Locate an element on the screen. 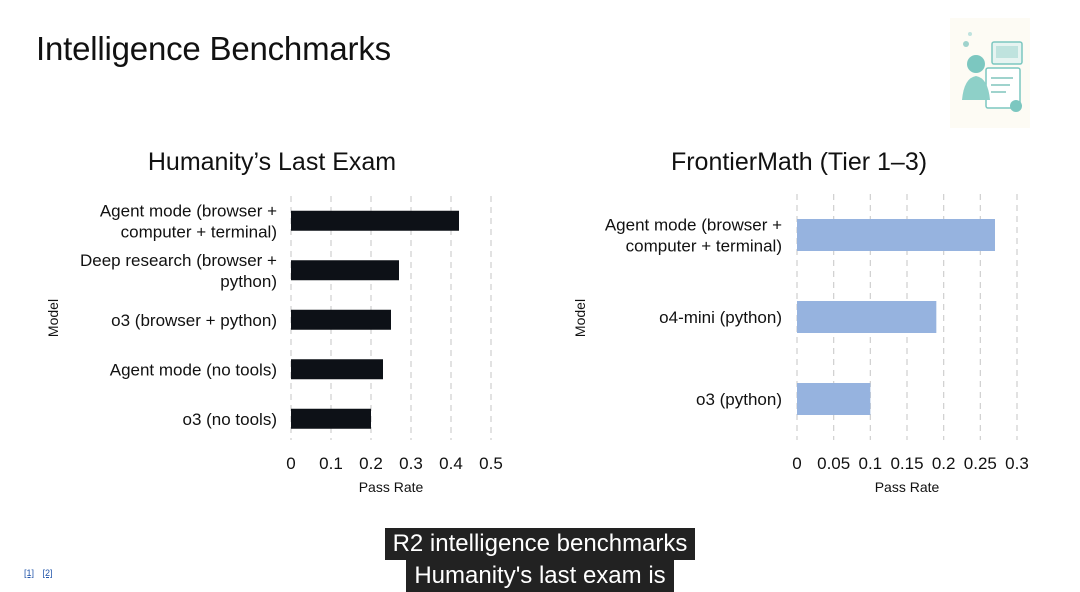  frontiermath-x-tick-label: 0.05 is located at coordinates (833, 463).